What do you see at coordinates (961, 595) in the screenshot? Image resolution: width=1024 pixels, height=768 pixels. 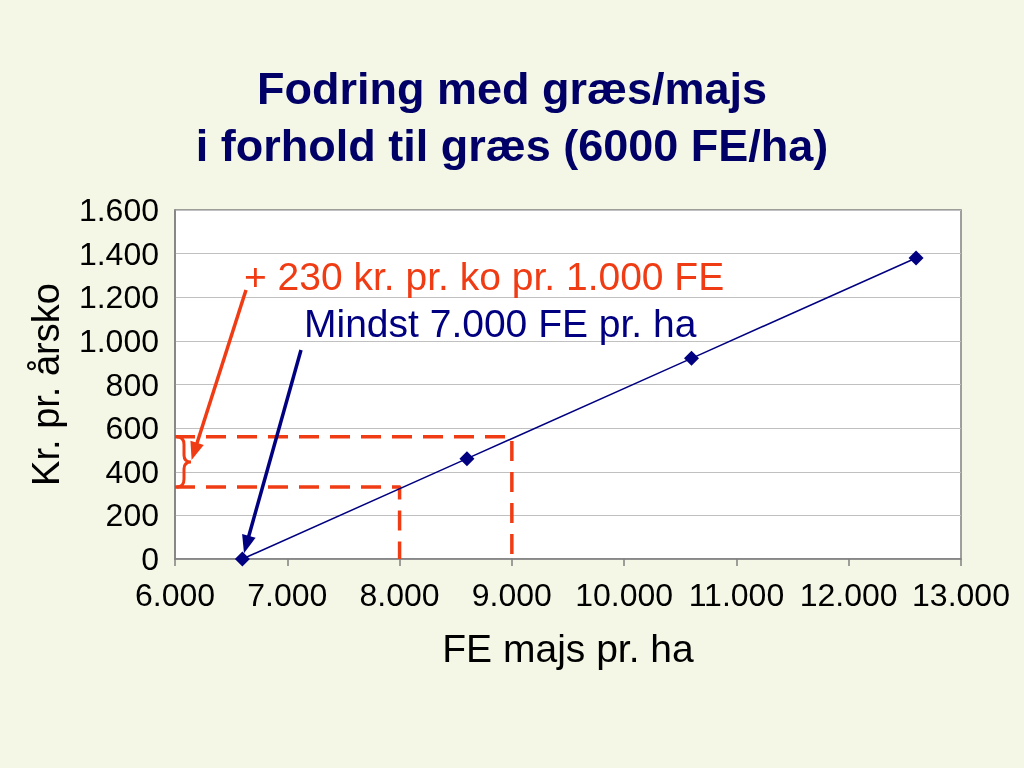 I see `x-tick-label: 13.000` at bounding box center [961, 595].